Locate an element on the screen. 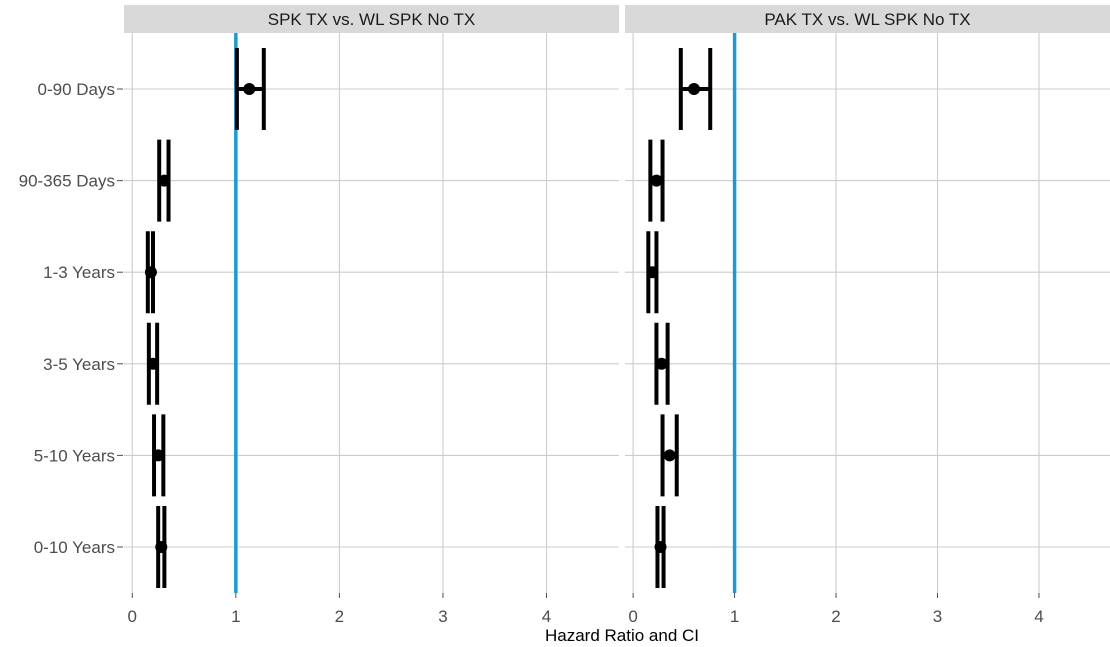  y-tick-label: 3-5 Years is located at coordinates (79, 364).